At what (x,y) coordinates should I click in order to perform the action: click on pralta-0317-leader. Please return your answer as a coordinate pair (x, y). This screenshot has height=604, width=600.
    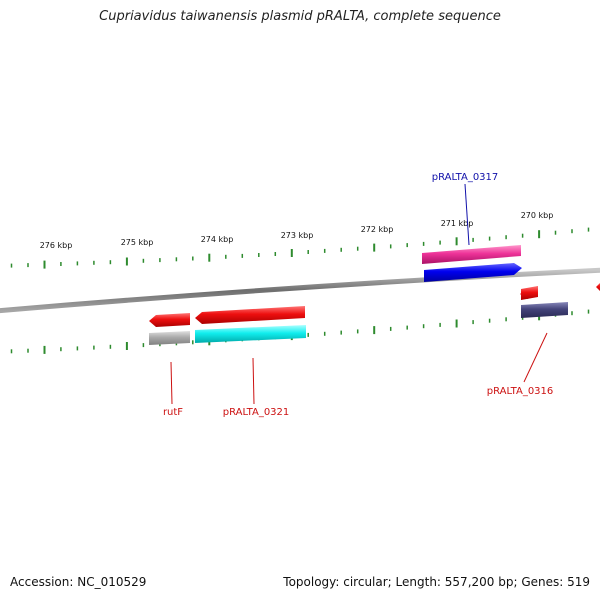
    Looking at the image, I should click on (467, 214).